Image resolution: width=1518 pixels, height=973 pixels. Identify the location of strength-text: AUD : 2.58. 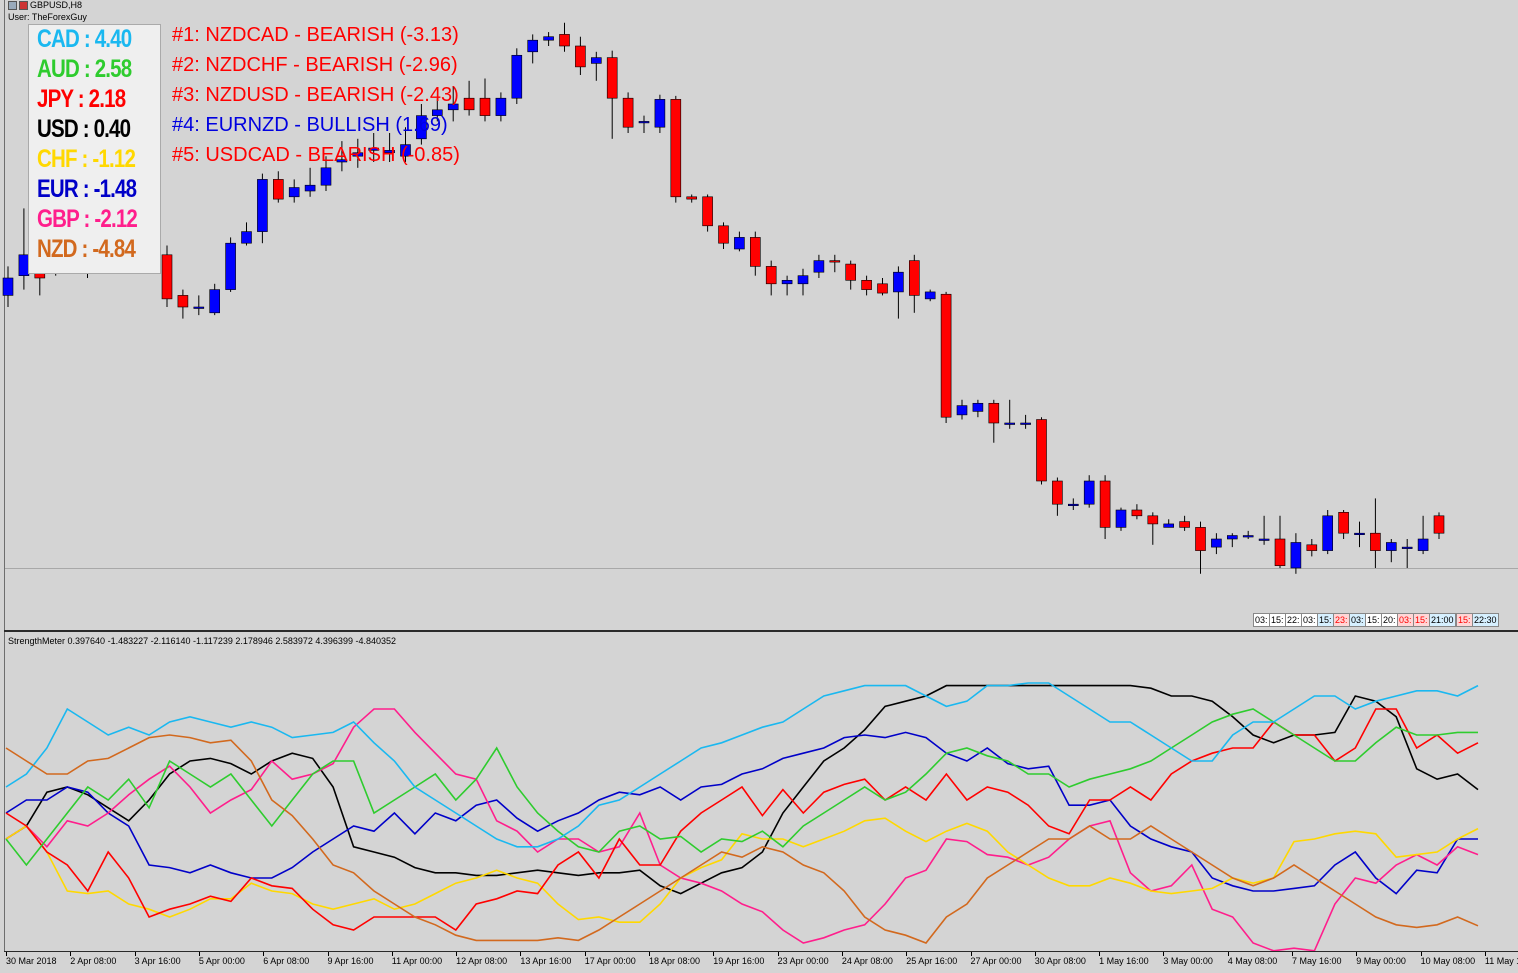
(84, 69).